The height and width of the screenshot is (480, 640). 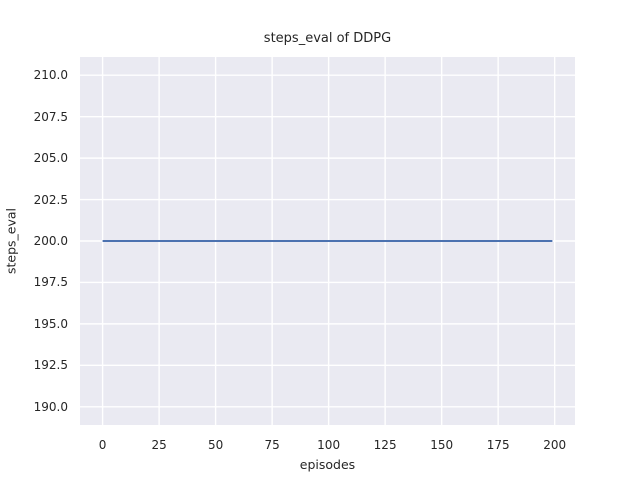 What do you see at coordinates (215, 445) in the screenshot?
I see `x-tick-label: 50` at bounding box center [215, 445].